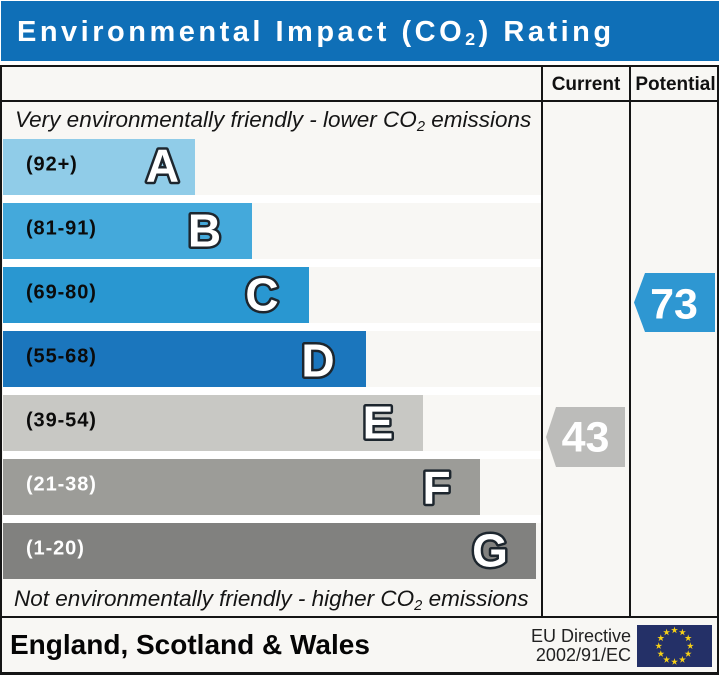  What do you see at coordinates (317, 361) in the screenshot?
I see `svg-text: D` at bounding box center [317, 361].